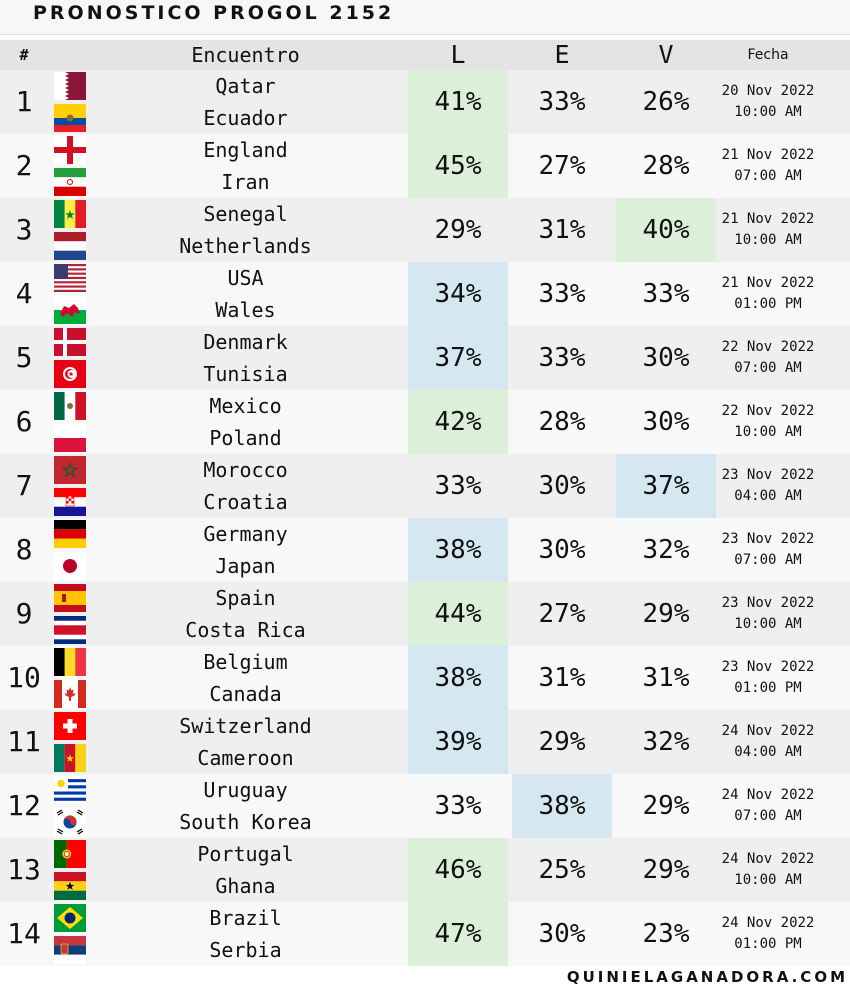 The image size is (850, 986). I want to click on visitor-percentage: 30%, so click(666, 422).